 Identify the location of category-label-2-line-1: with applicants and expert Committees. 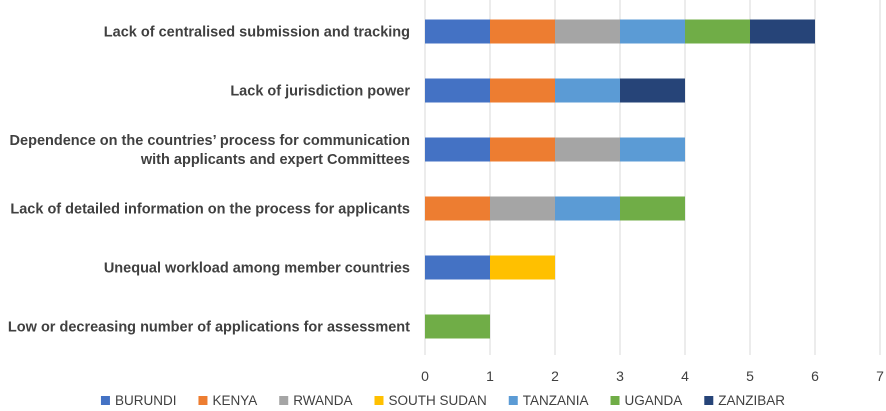
(275, 160).